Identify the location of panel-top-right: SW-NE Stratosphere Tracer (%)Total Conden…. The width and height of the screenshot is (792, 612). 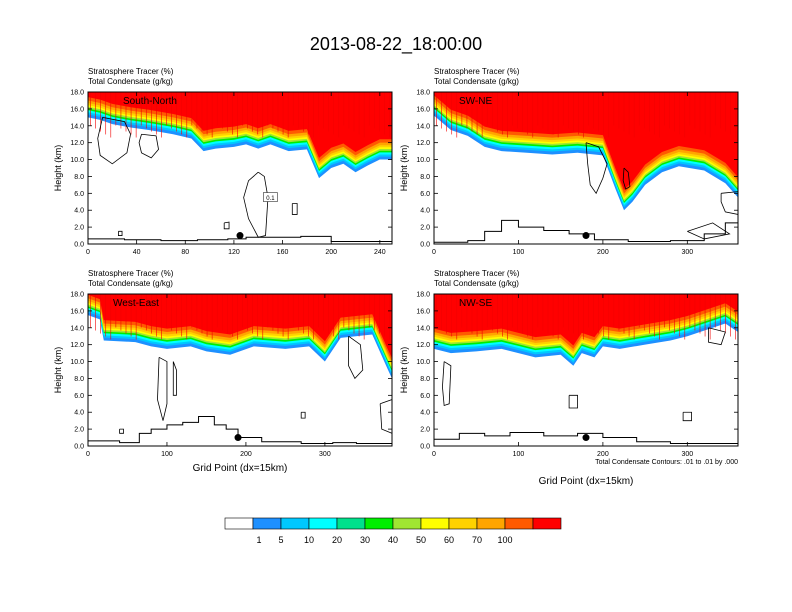
(569, 161).